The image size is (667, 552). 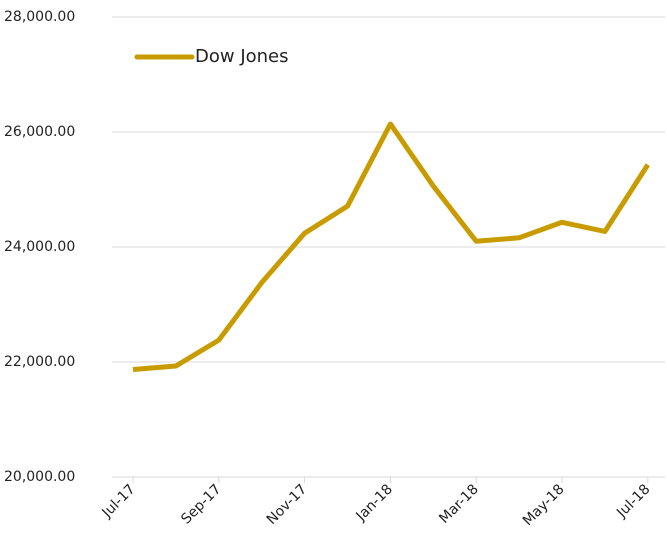 What do you see at coordinates (287, 504) in the screenshot?
I see `x-tick-label: Nov-17` at bounding box center [287, 504].